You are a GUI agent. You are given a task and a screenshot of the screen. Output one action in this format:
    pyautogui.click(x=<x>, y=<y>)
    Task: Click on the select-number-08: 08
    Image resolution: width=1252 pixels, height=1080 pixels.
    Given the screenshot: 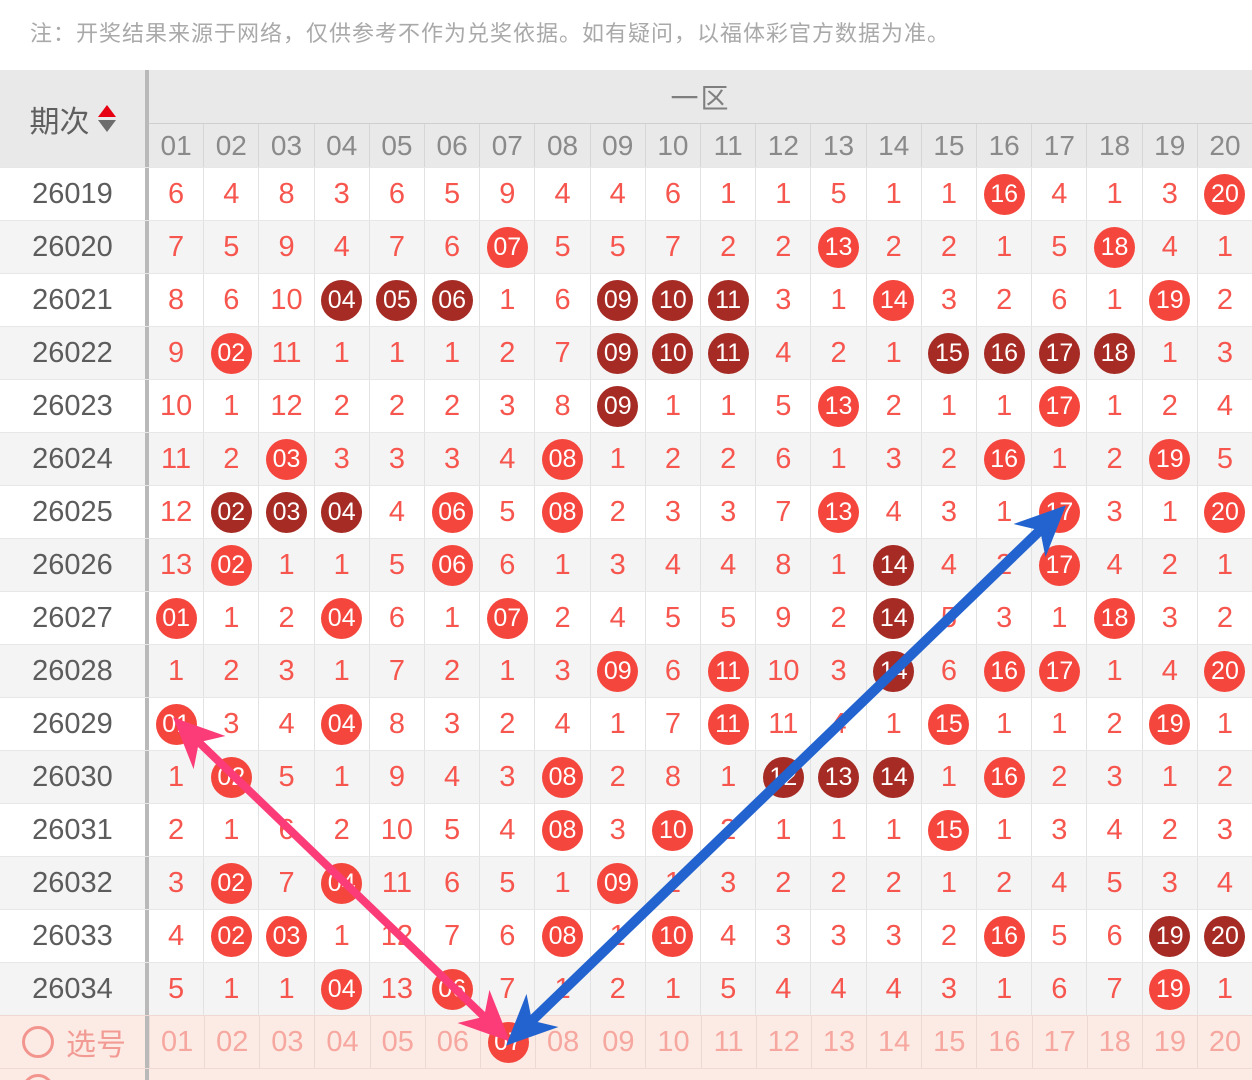 What is the action you would take?
    pyautogui.click(x=563, y=1041)
    